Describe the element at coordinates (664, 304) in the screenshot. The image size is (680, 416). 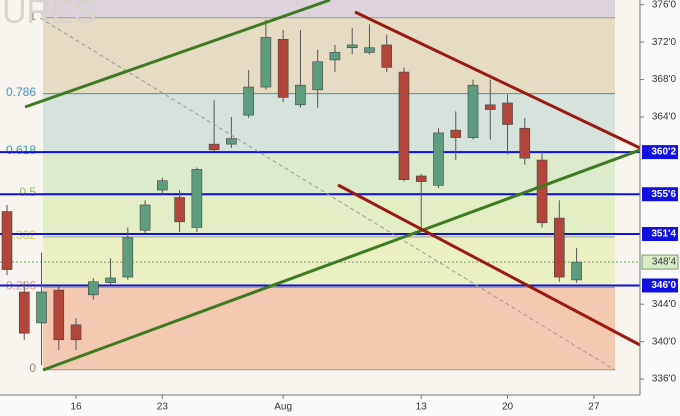
I see `y-tick-label: 344'0` at that location.